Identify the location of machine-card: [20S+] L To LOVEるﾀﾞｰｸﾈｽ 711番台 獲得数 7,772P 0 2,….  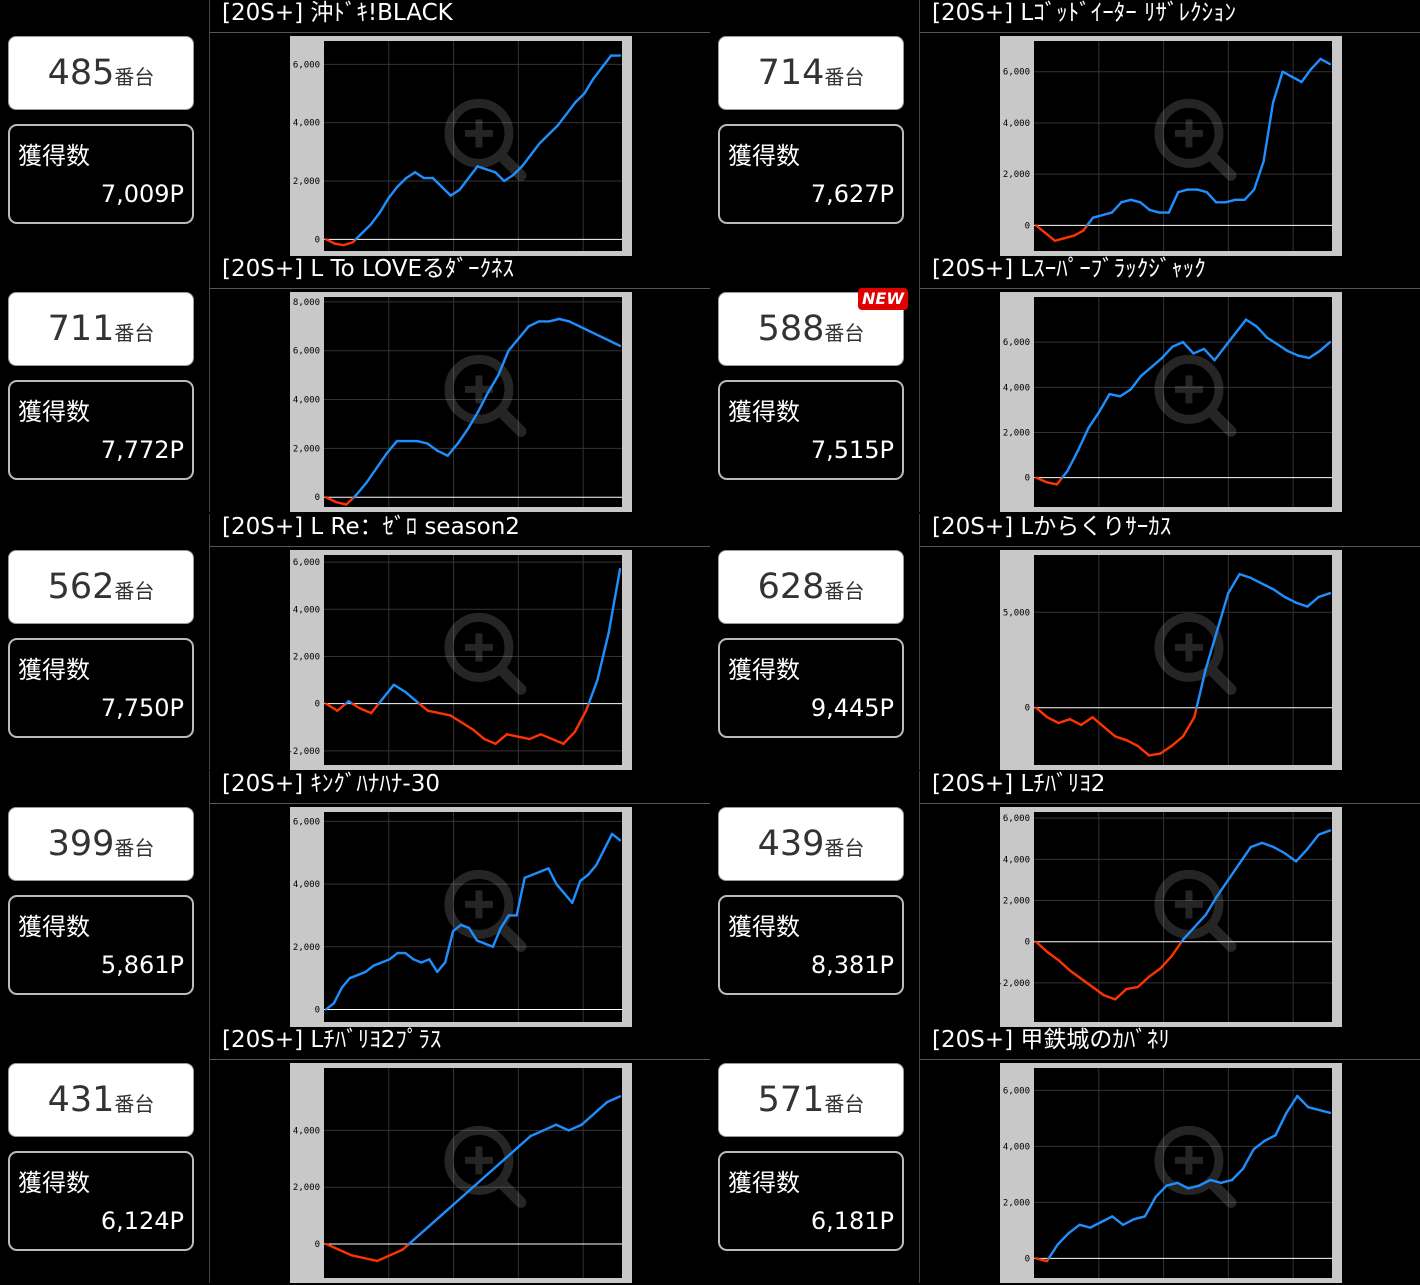
(355, 384).